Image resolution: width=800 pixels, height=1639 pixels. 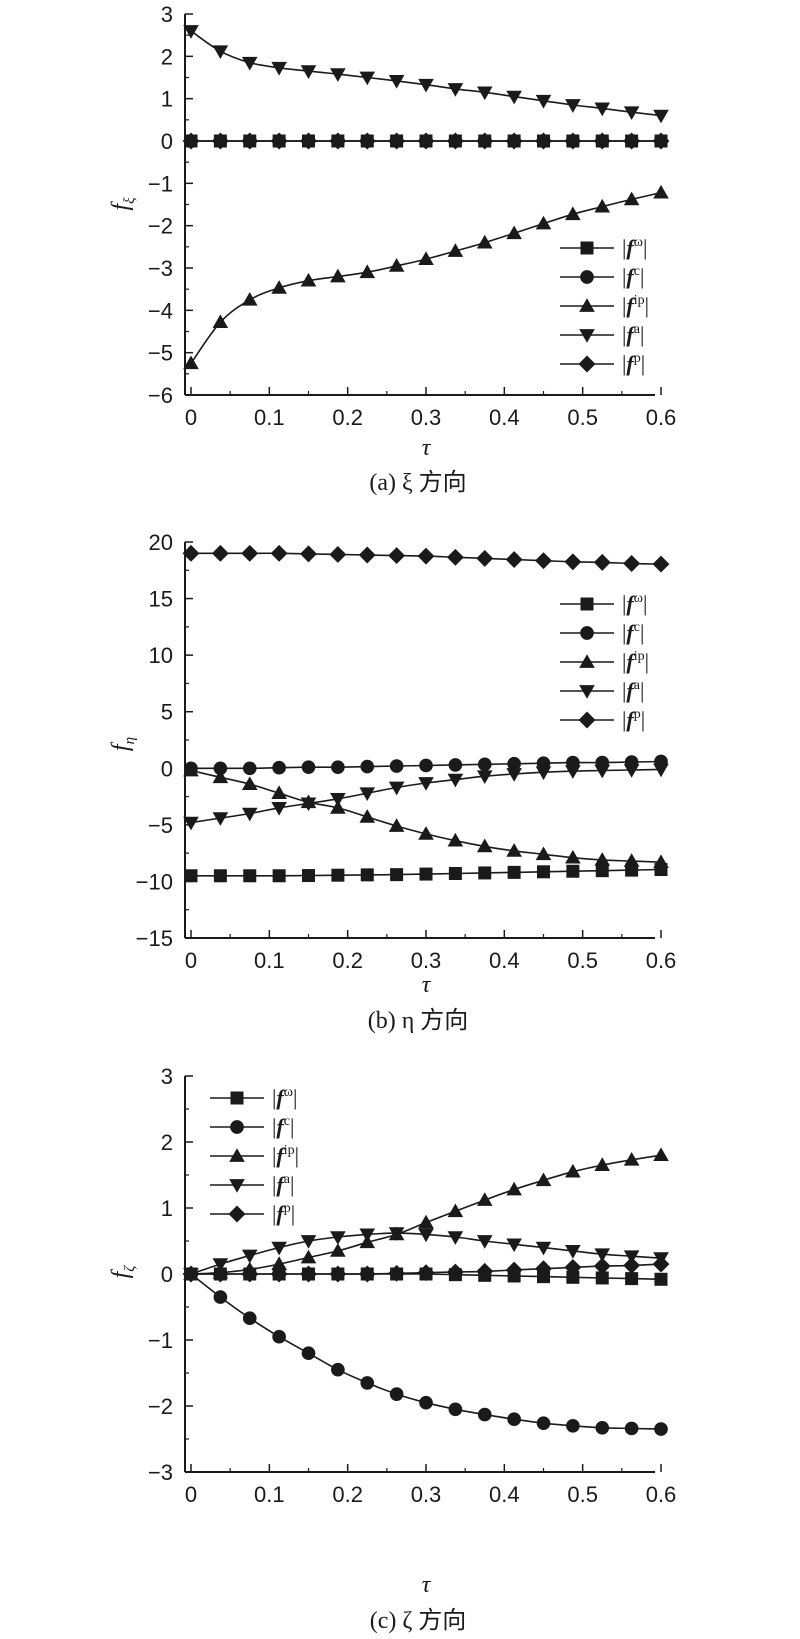 I want to click on chart-b-caption: (b) η 方向, so click(x=418, y=1020).